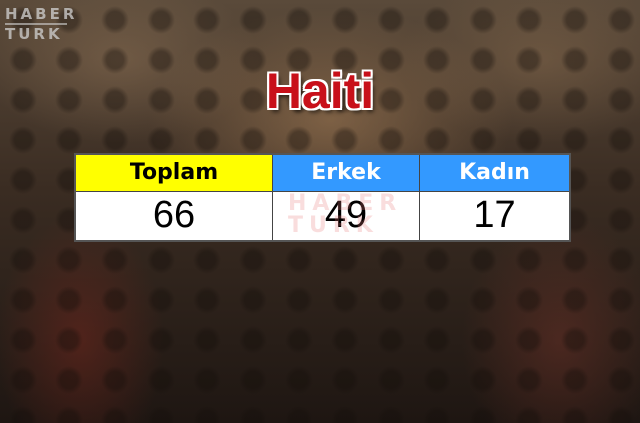  What do you see at coordinates (346, 216) in the screenshot?
I see `value-erkek: 49` at bounding box center [346, 216].